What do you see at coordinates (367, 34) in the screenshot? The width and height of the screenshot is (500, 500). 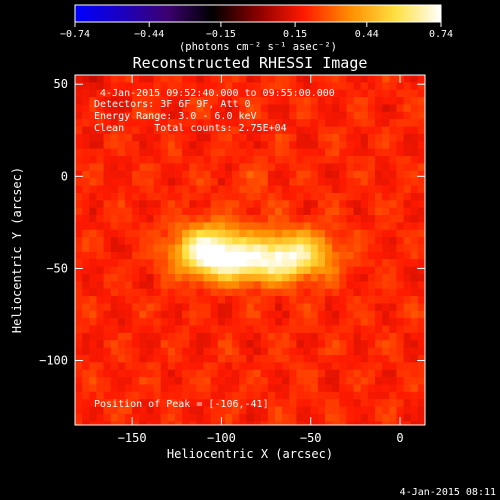 I see `colorbar-tick-label: 0.44` at bounding box center [367, 34].